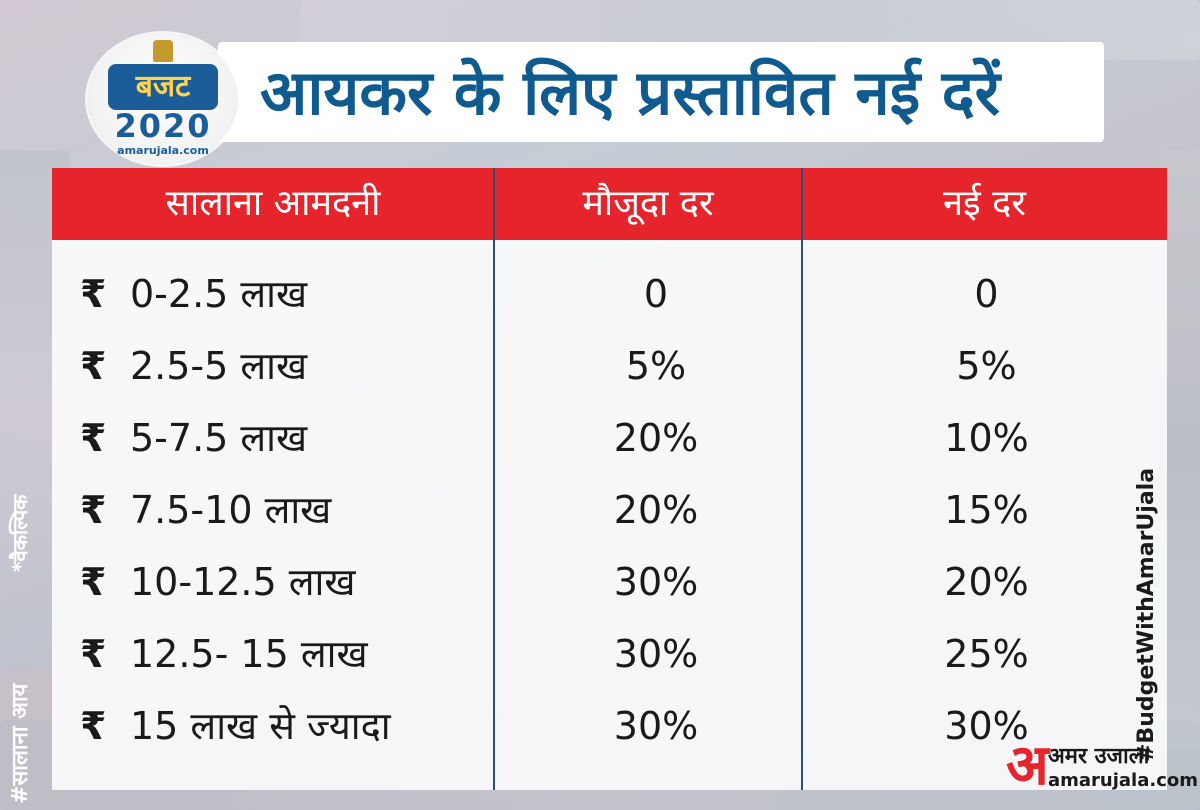 The image size is (1200, 810). I want to click on amar-ujala-logo: अ अमर उजाला amarujala.com, so click(1101, 769).